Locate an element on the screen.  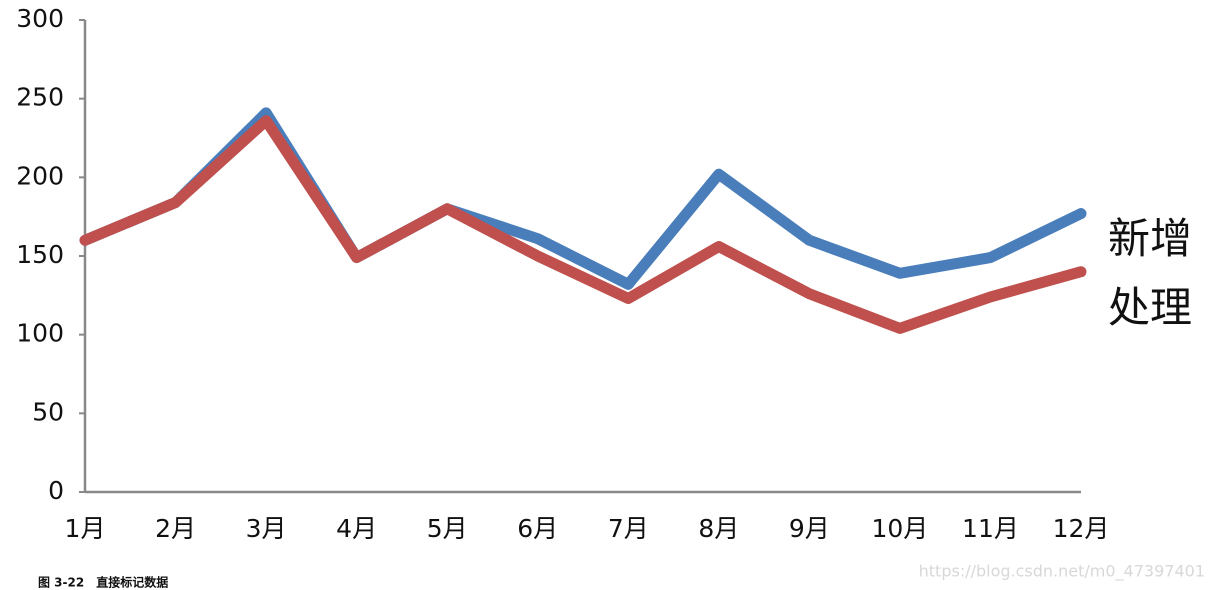
x-tick-label: 1月 is located at coordinates (85, 528).